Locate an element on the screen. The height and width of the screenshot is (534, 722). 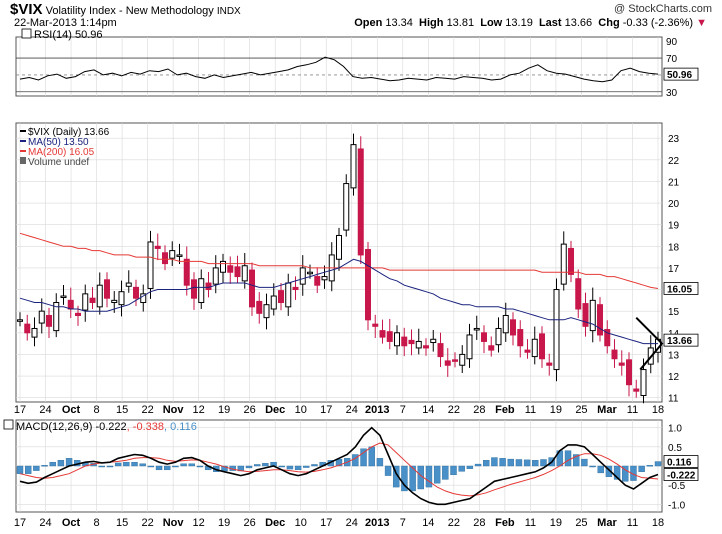
ma200-value-tag: 16.05 is located at coordinates (679, 289).